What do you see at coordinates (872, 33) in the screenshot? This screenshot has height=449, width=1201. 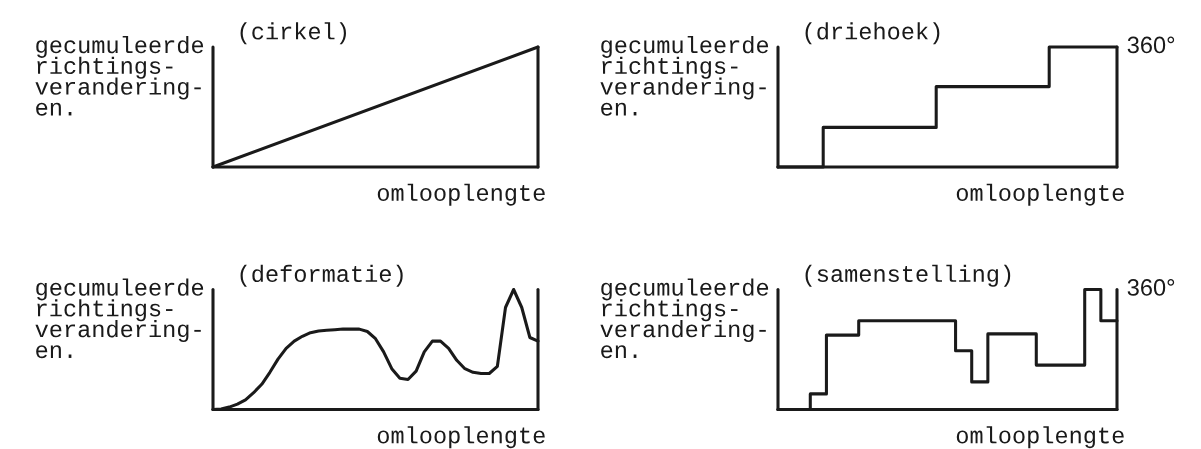 I see `chart-title: (driehoek)` at bounding box center [872, 33].